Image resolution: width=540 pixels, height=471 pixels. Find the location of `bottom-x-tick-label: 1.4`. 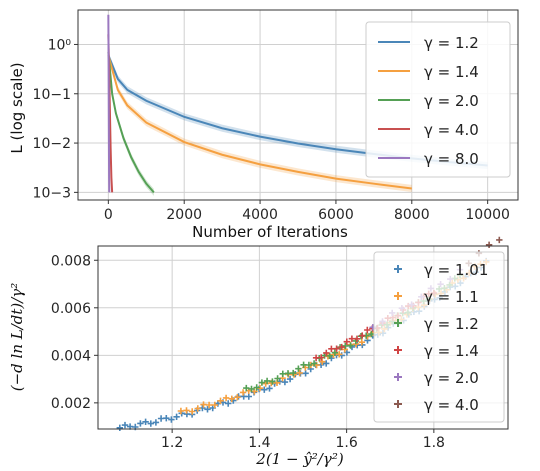

bottom-x-tick-label: 1.4 is located at coordinates (259, 443).